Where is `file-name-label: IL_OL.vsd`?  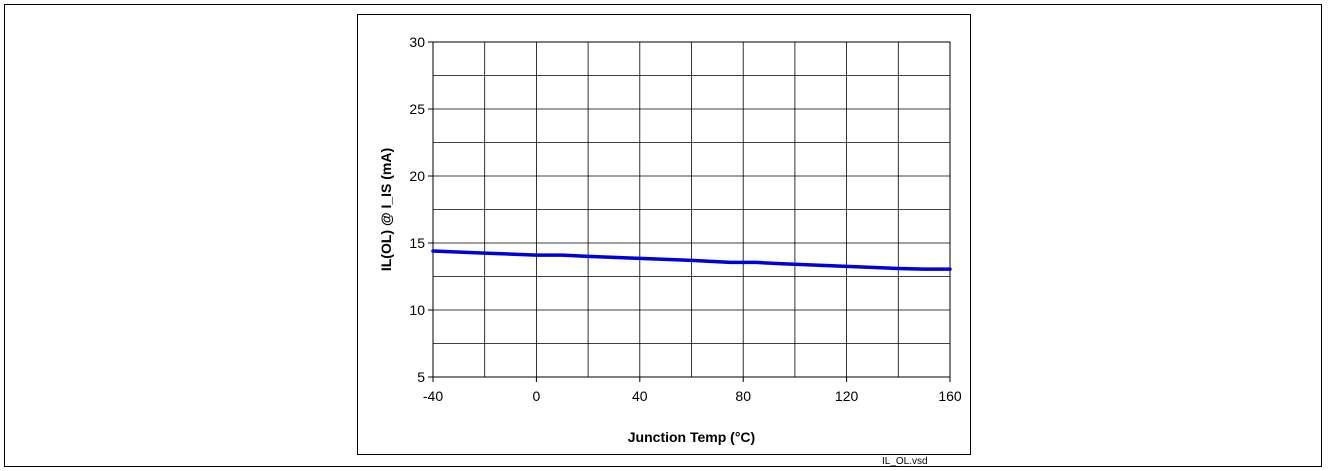
file-name-label: IL_OL.vsd is located at coordinates (905, 461).